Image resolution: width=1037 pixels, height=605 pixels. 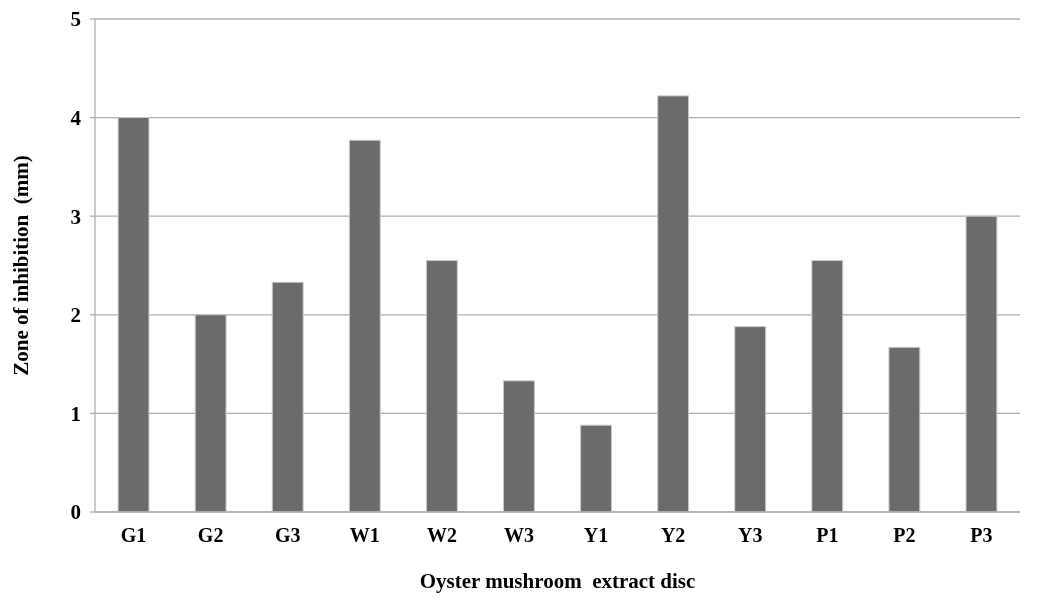 I want to click on x-tick-label: G3, so click(x=287, y=535).